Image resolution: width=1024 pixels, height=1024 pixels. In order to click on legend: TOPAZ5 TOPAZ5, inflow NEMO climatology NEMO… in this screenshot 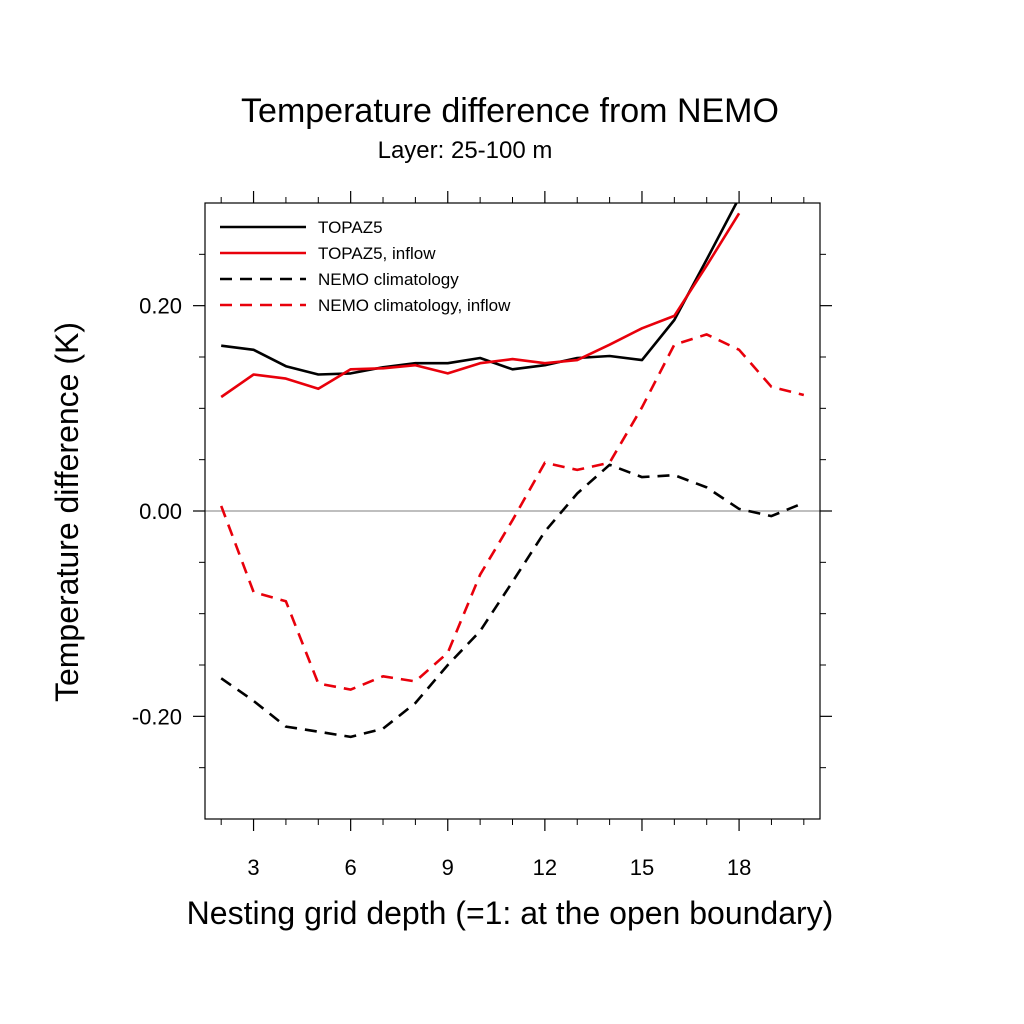, I will do `click(365, 266)`.